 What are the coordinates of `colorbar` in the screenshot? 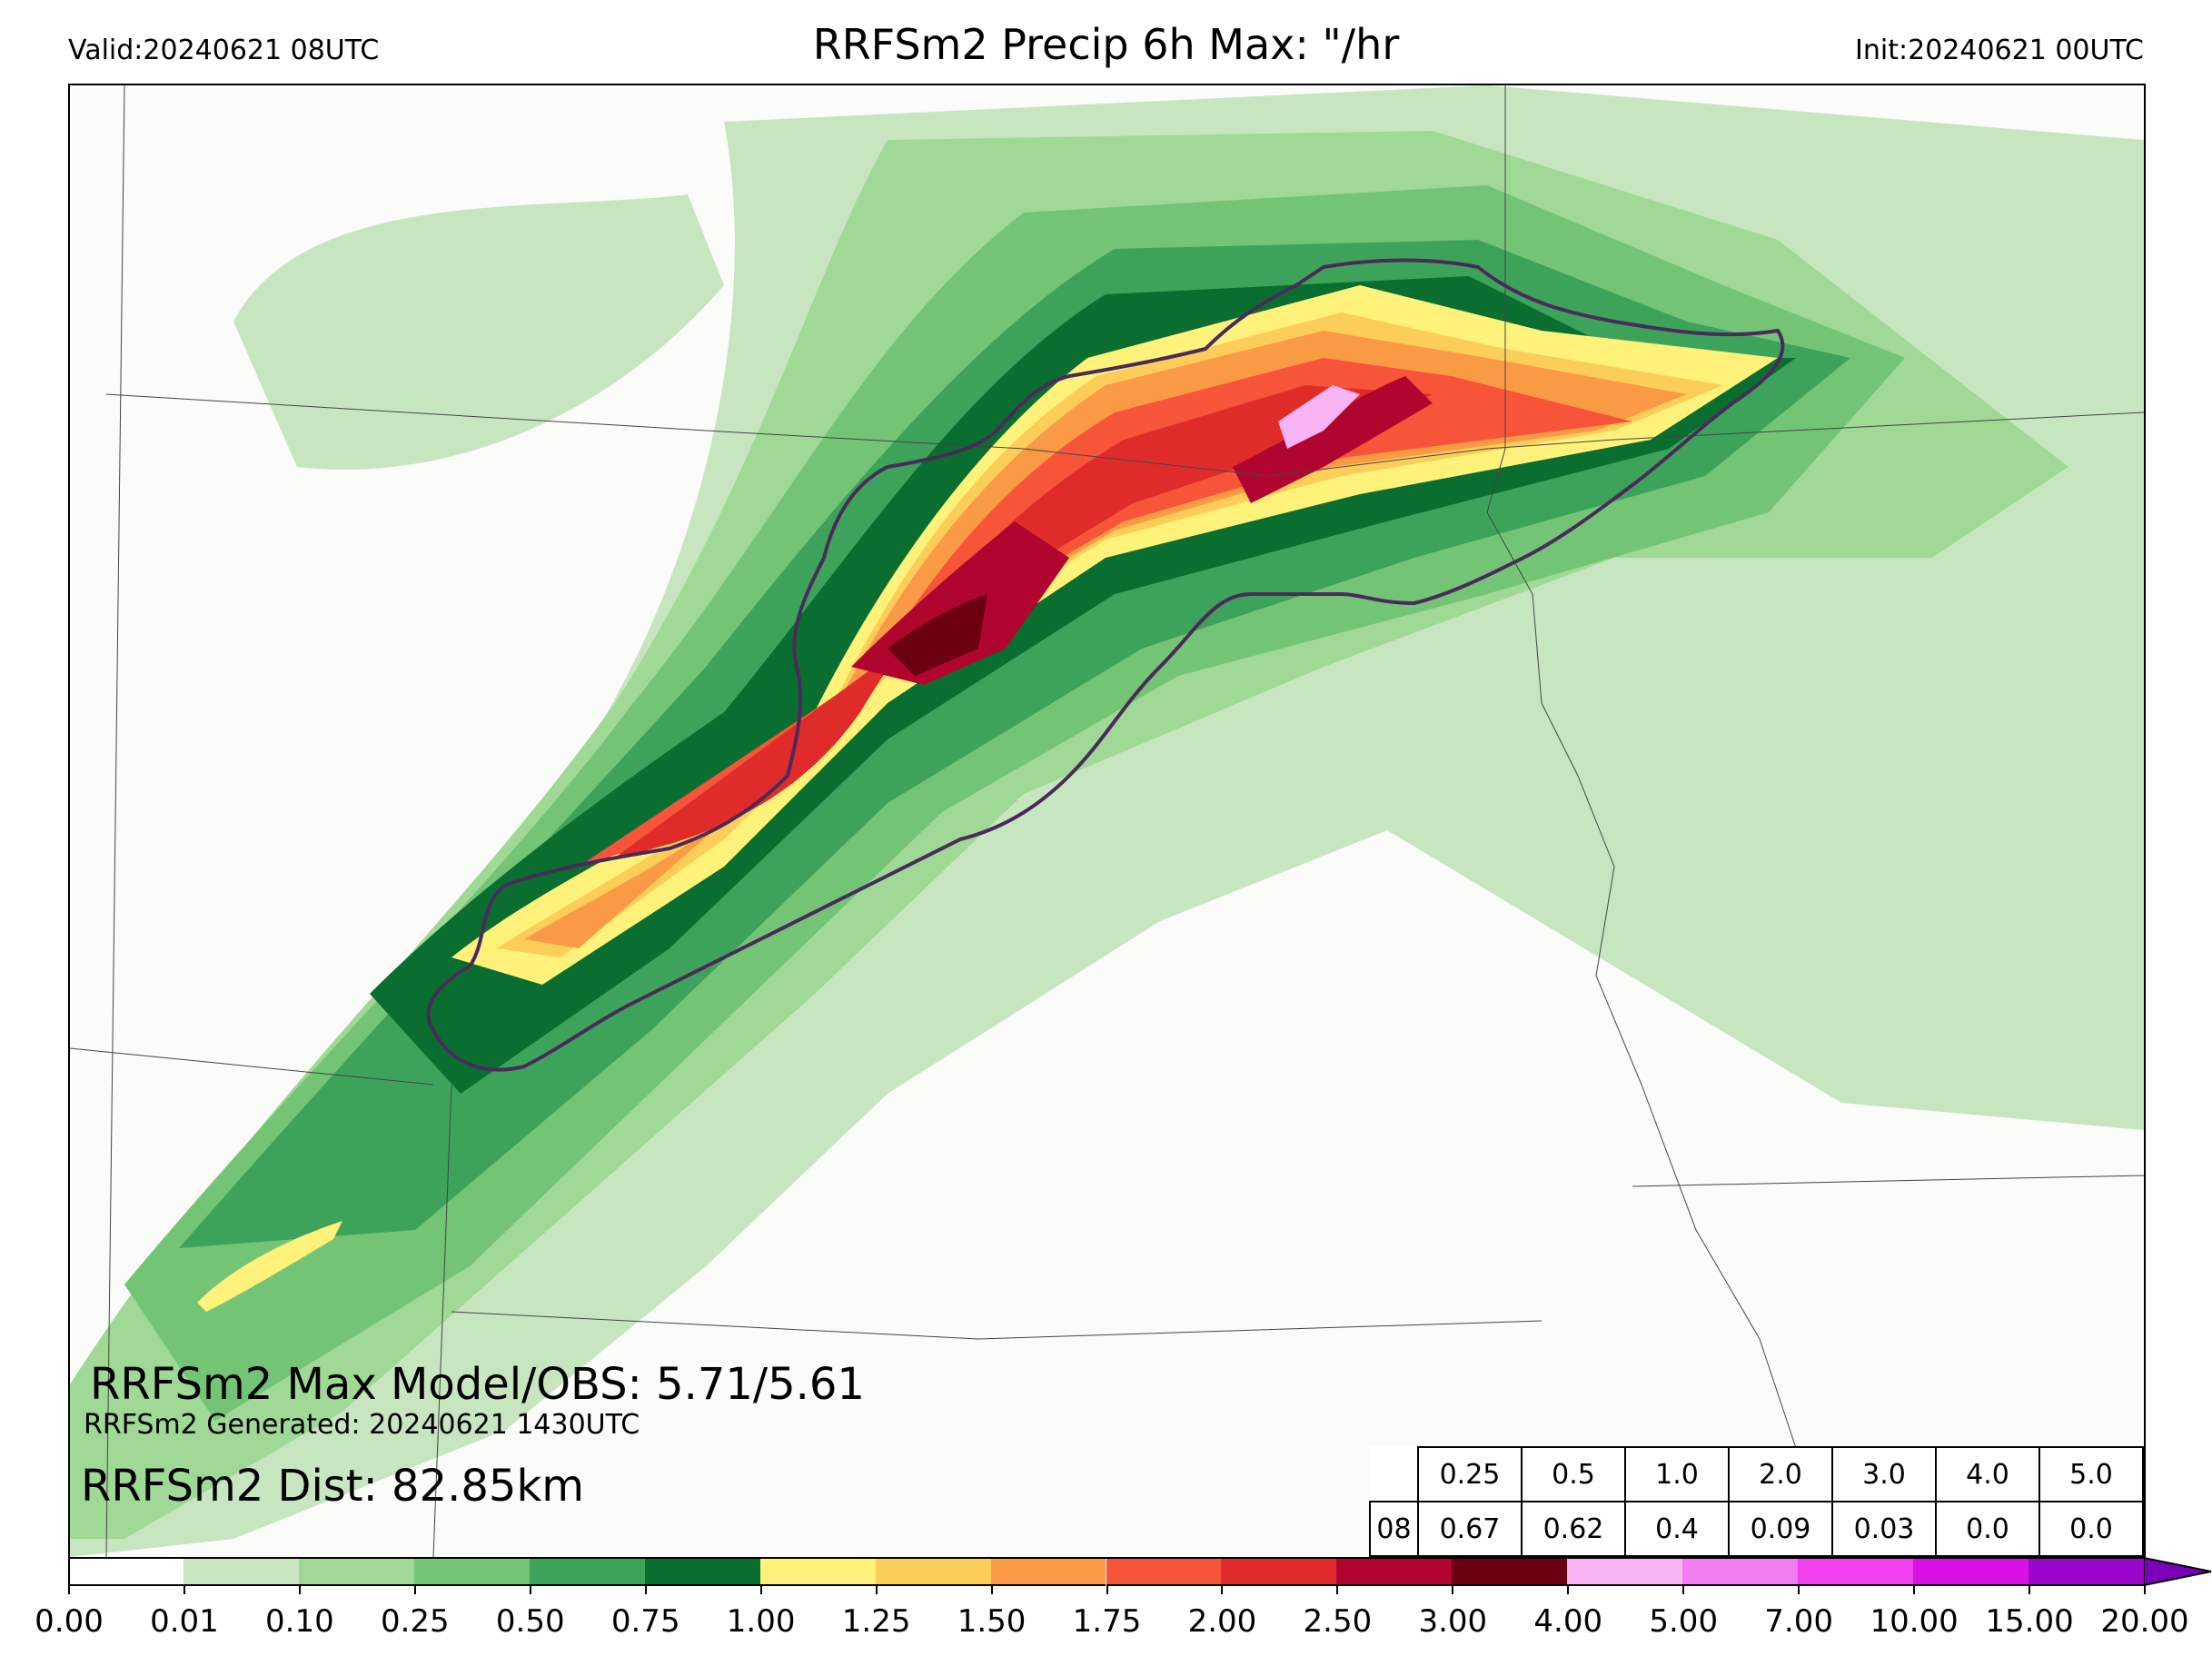 It's located at (1140, 1571).